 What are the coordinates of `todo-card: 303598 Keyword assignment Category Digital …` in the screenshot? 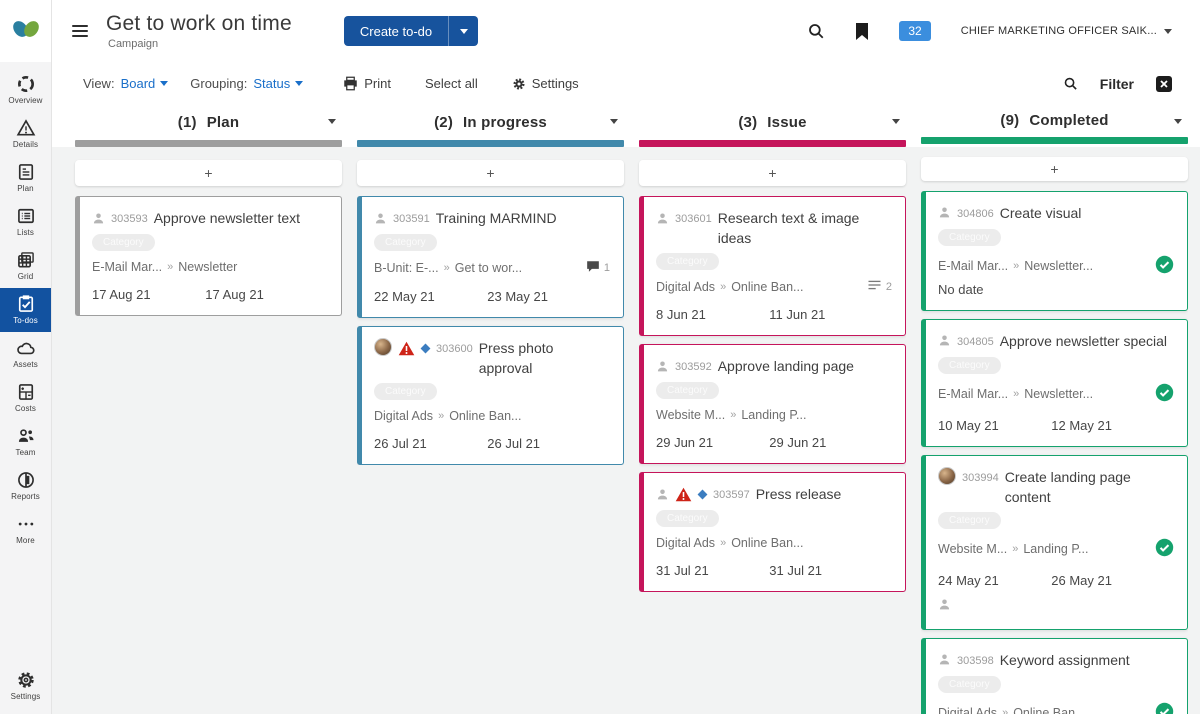 It's located at (1054, 675).